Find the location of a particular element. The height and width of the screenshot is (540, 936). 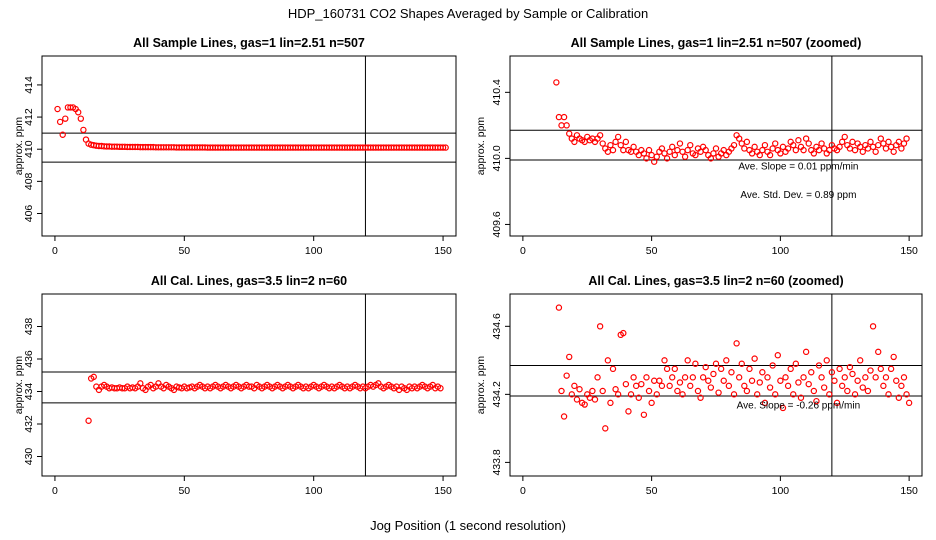

y-tick-label: 410.0 is located at coordinates (497, 158).